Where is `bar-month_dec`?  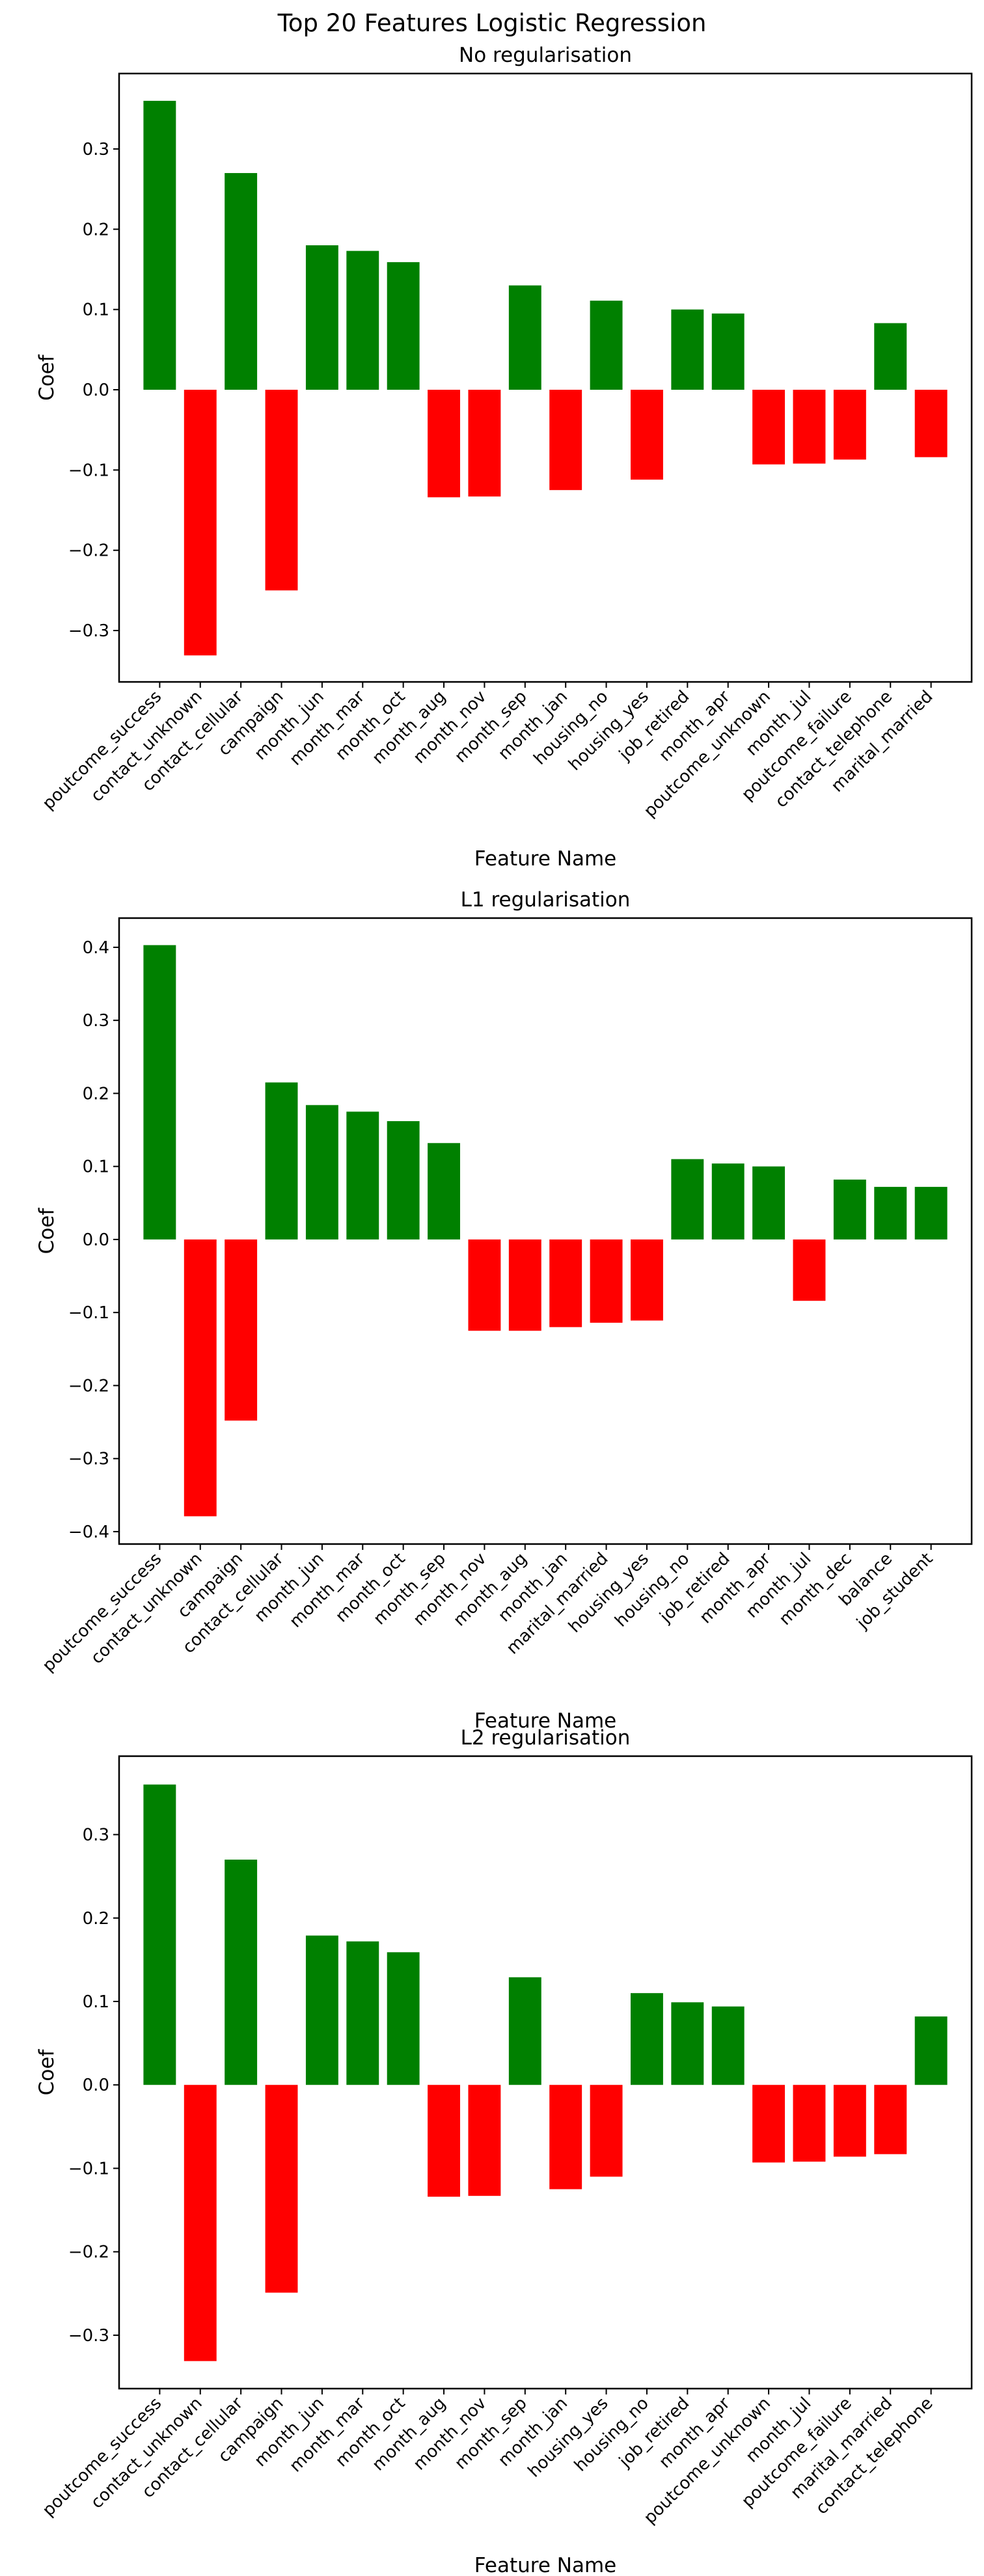 bar-month_dec is located at coordinates (849, 1209).